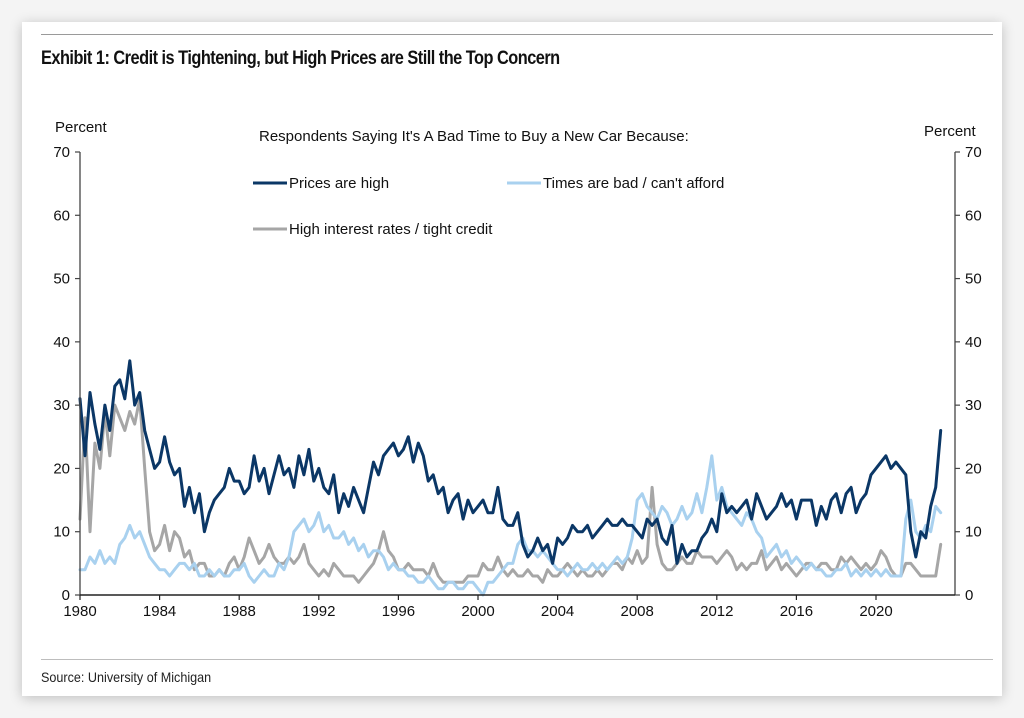  What do you see at coordinates (477, 611) in the screenshot?
I see `x-tick-label: 2000` at bounding box center [477, 611].